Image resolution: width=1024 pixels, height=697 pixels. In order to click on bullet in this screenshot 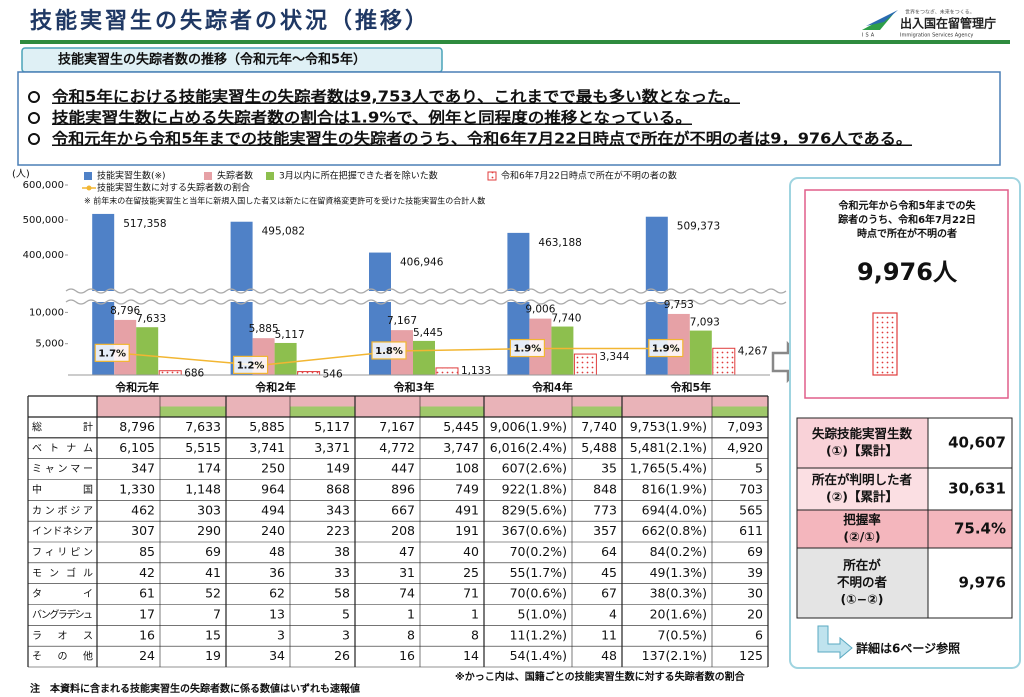, I will do `click(34, 97)`.